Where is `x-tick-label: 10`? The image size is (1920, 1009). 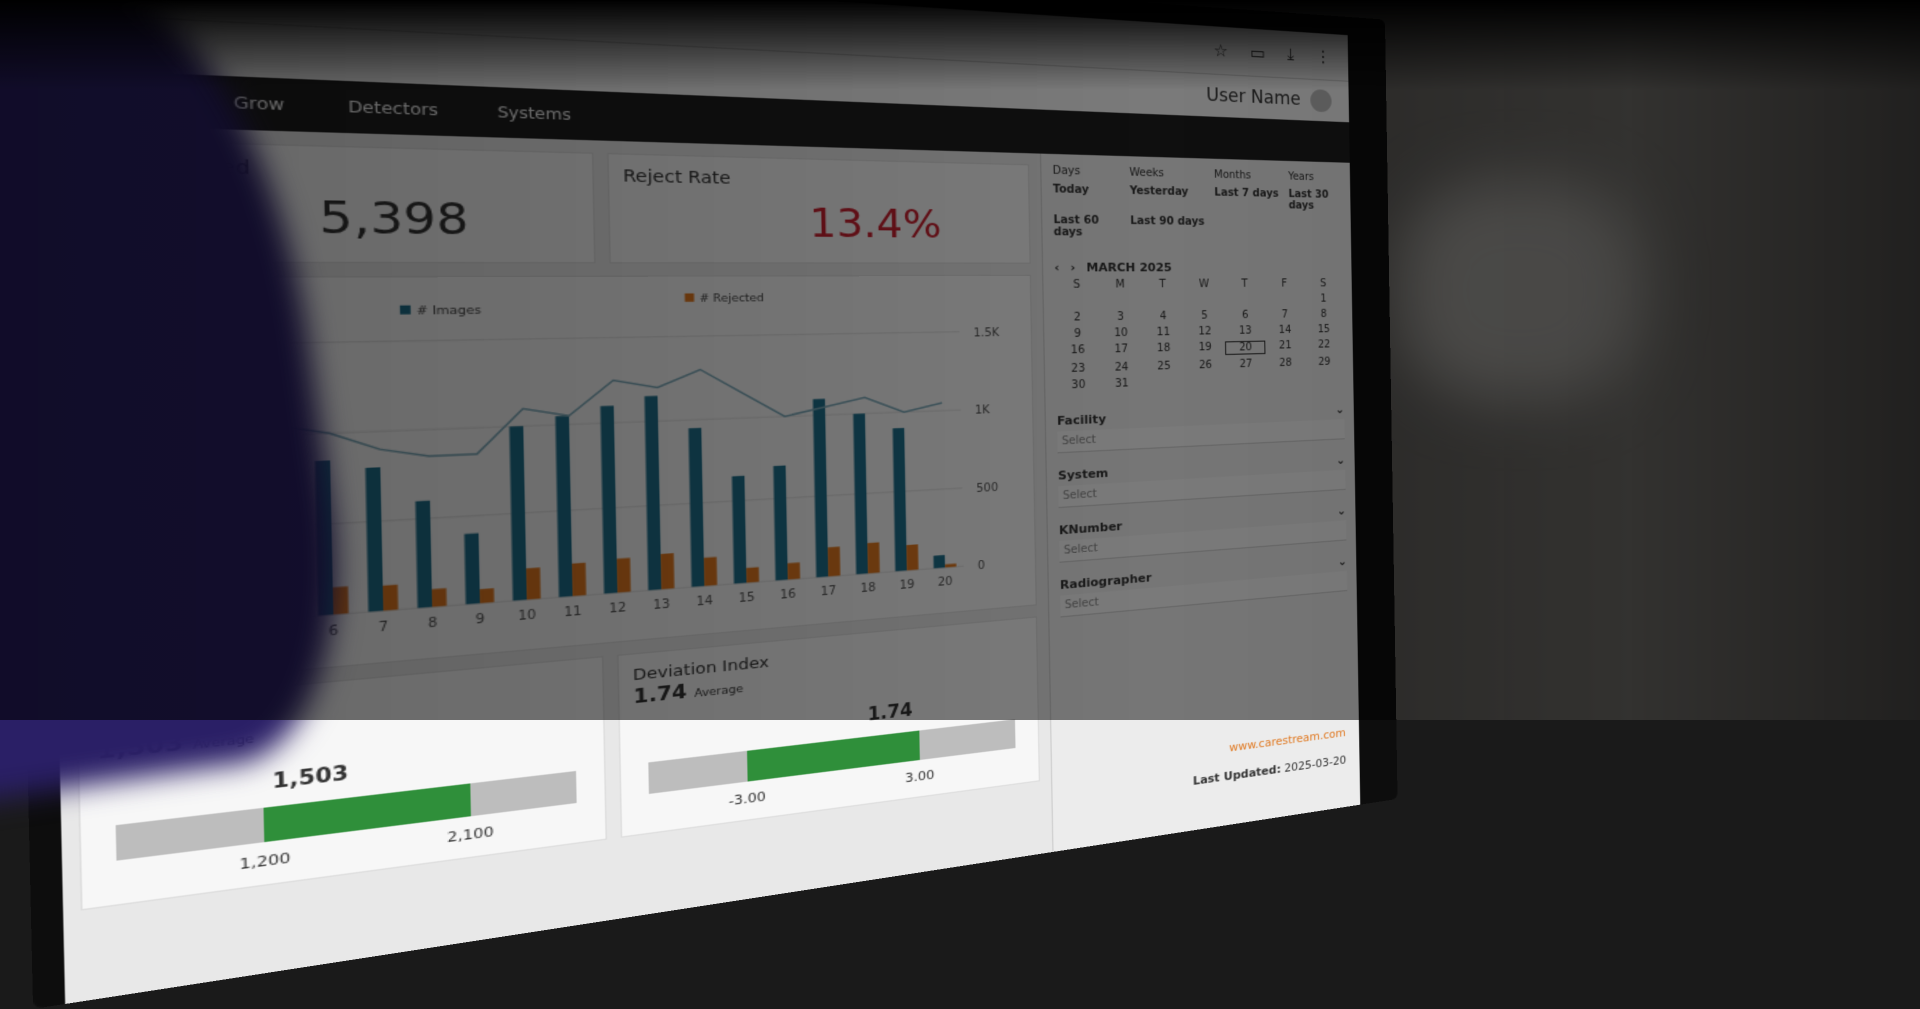 x-tick-label: 10 is located at coordinates (527, 616).